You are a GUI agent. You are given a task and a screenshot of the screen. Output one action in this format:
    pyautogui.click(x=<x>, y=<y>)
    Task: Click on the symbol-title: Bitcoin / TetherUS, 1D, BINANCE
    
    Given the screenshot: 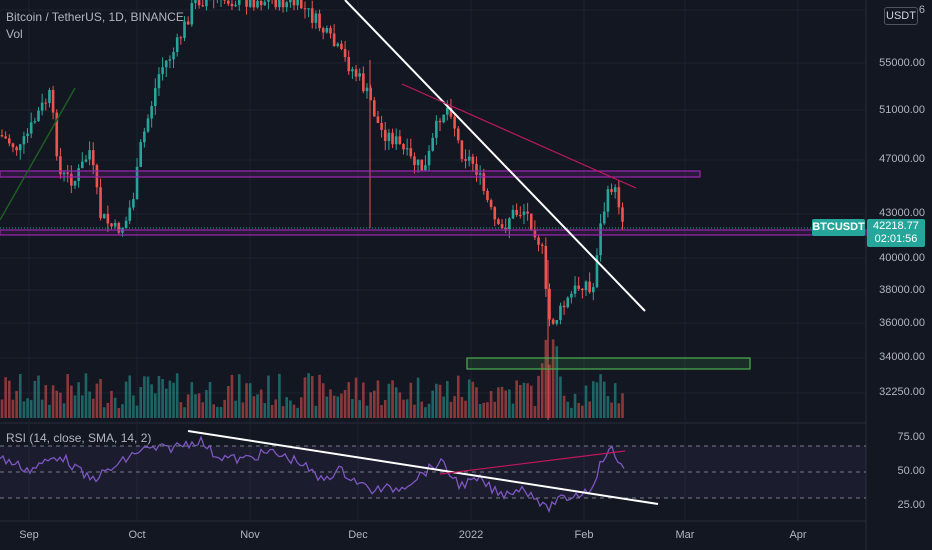 What is the action you would take?
    pyautogui.click(x=95, y=17)
    